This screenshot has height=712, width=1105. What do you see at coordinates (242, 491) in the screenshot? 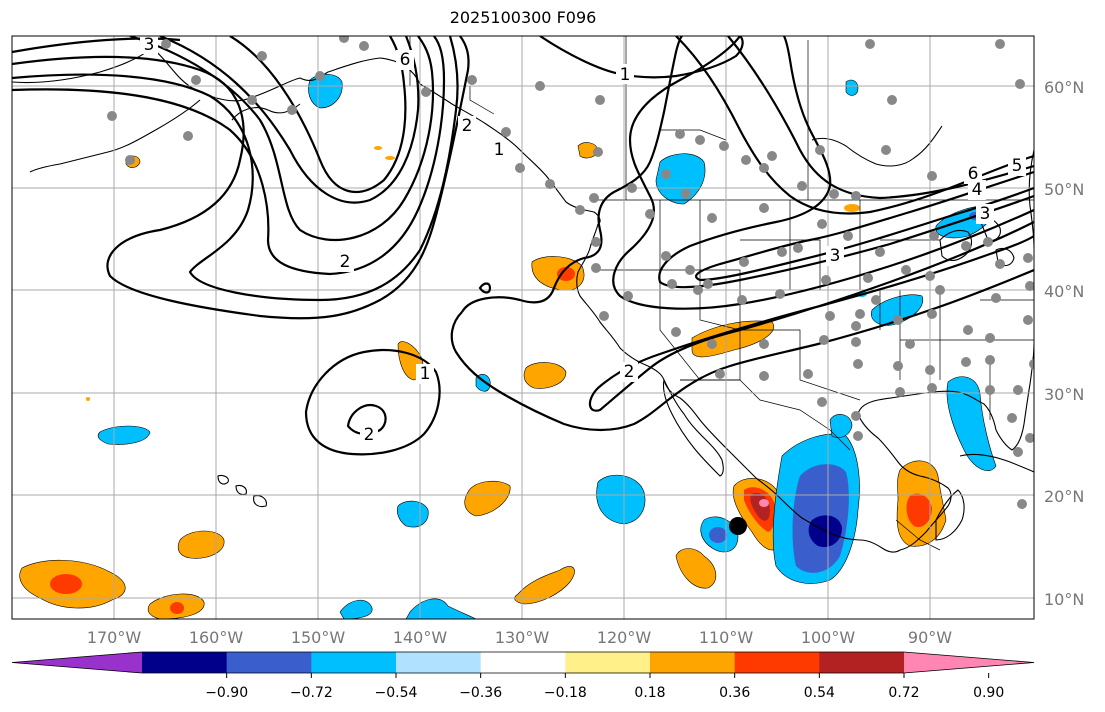
I see `hawaii-islands` at bounding box center [242, 491].